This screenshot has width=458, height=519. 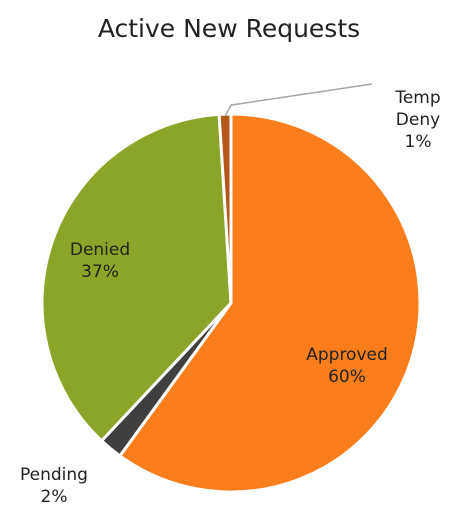 I want to click on category-label: Pending, so click(x=54, y=475).